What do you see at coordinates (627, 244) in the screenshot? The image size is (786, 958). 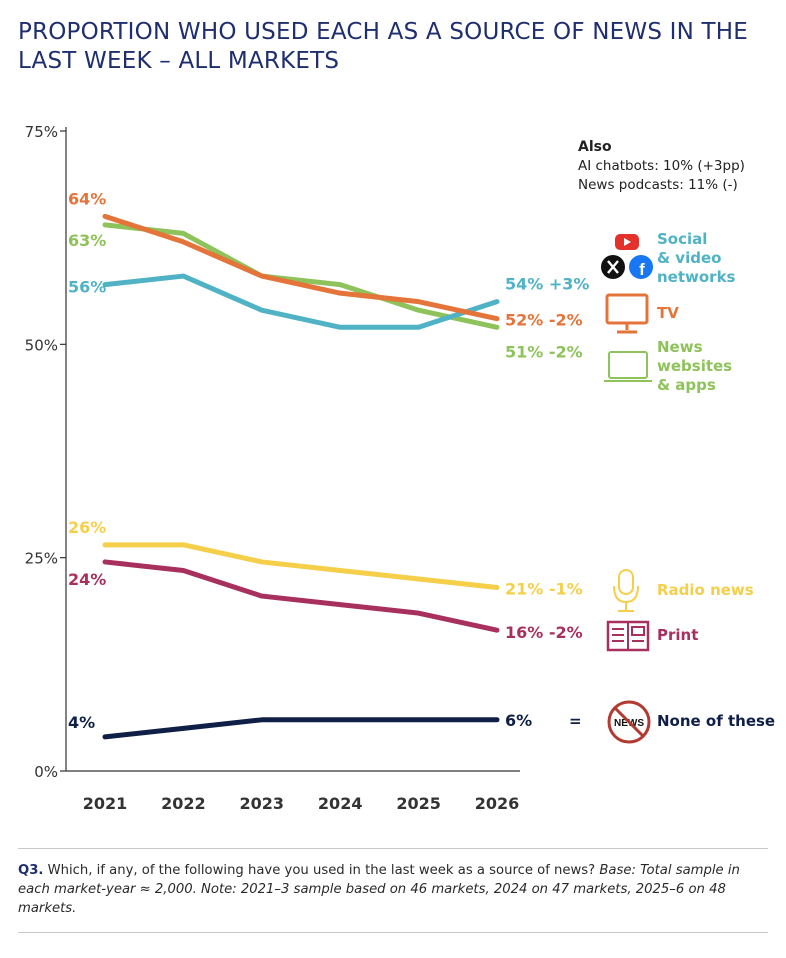 I see `youtube-icon` at bounding box center [627, 244].